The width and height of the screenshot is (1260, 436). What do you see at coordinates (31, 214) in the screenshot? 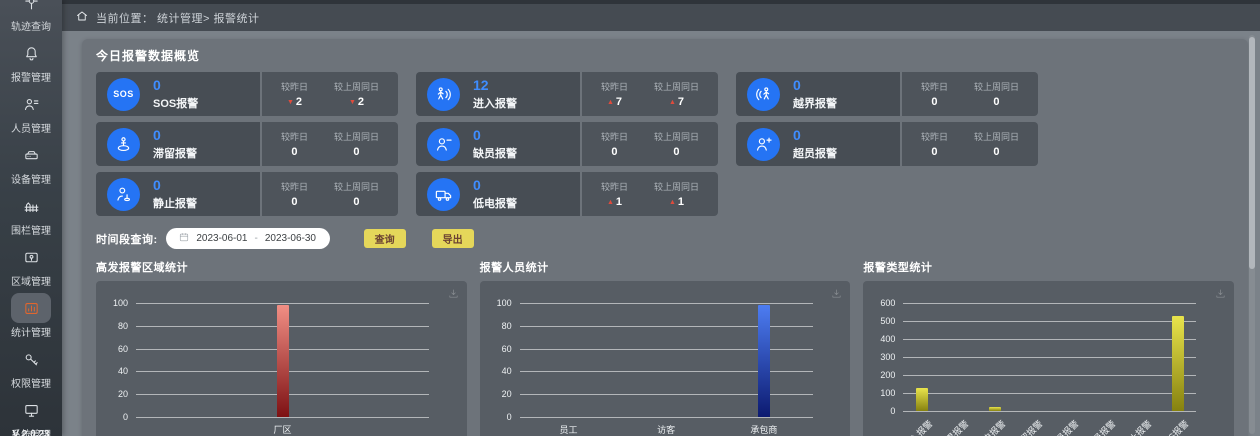
I see `sidebar-item-fence-mgmt: 围栏管理` at bounding box center [31, 214].